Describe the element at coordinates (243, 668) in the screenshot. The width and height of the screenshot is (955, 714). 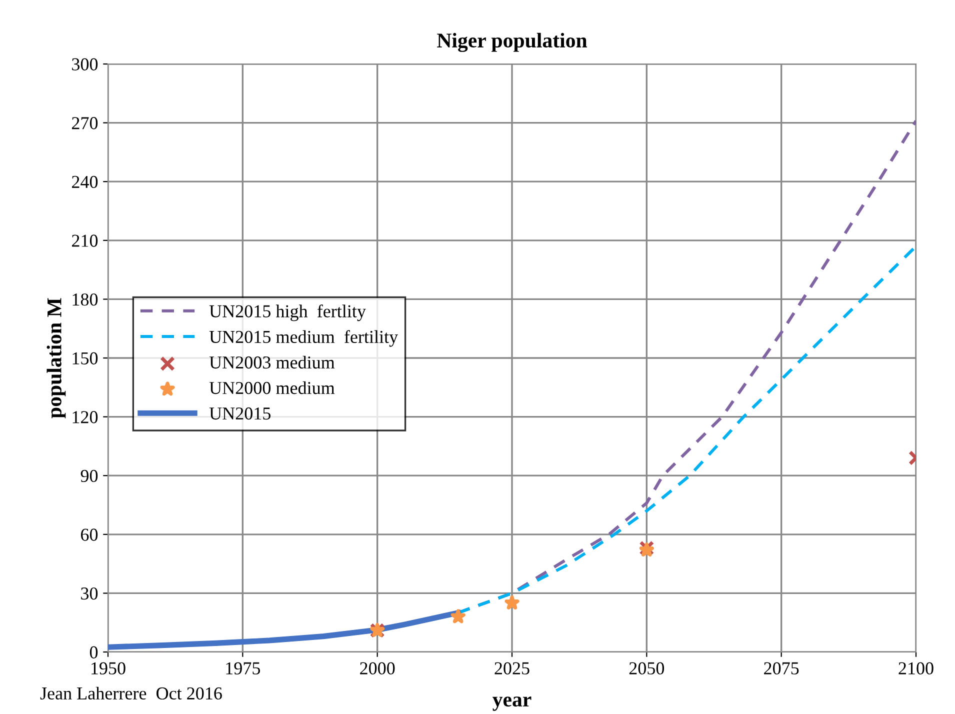
I see `x-tick-label: 1975` at that location.